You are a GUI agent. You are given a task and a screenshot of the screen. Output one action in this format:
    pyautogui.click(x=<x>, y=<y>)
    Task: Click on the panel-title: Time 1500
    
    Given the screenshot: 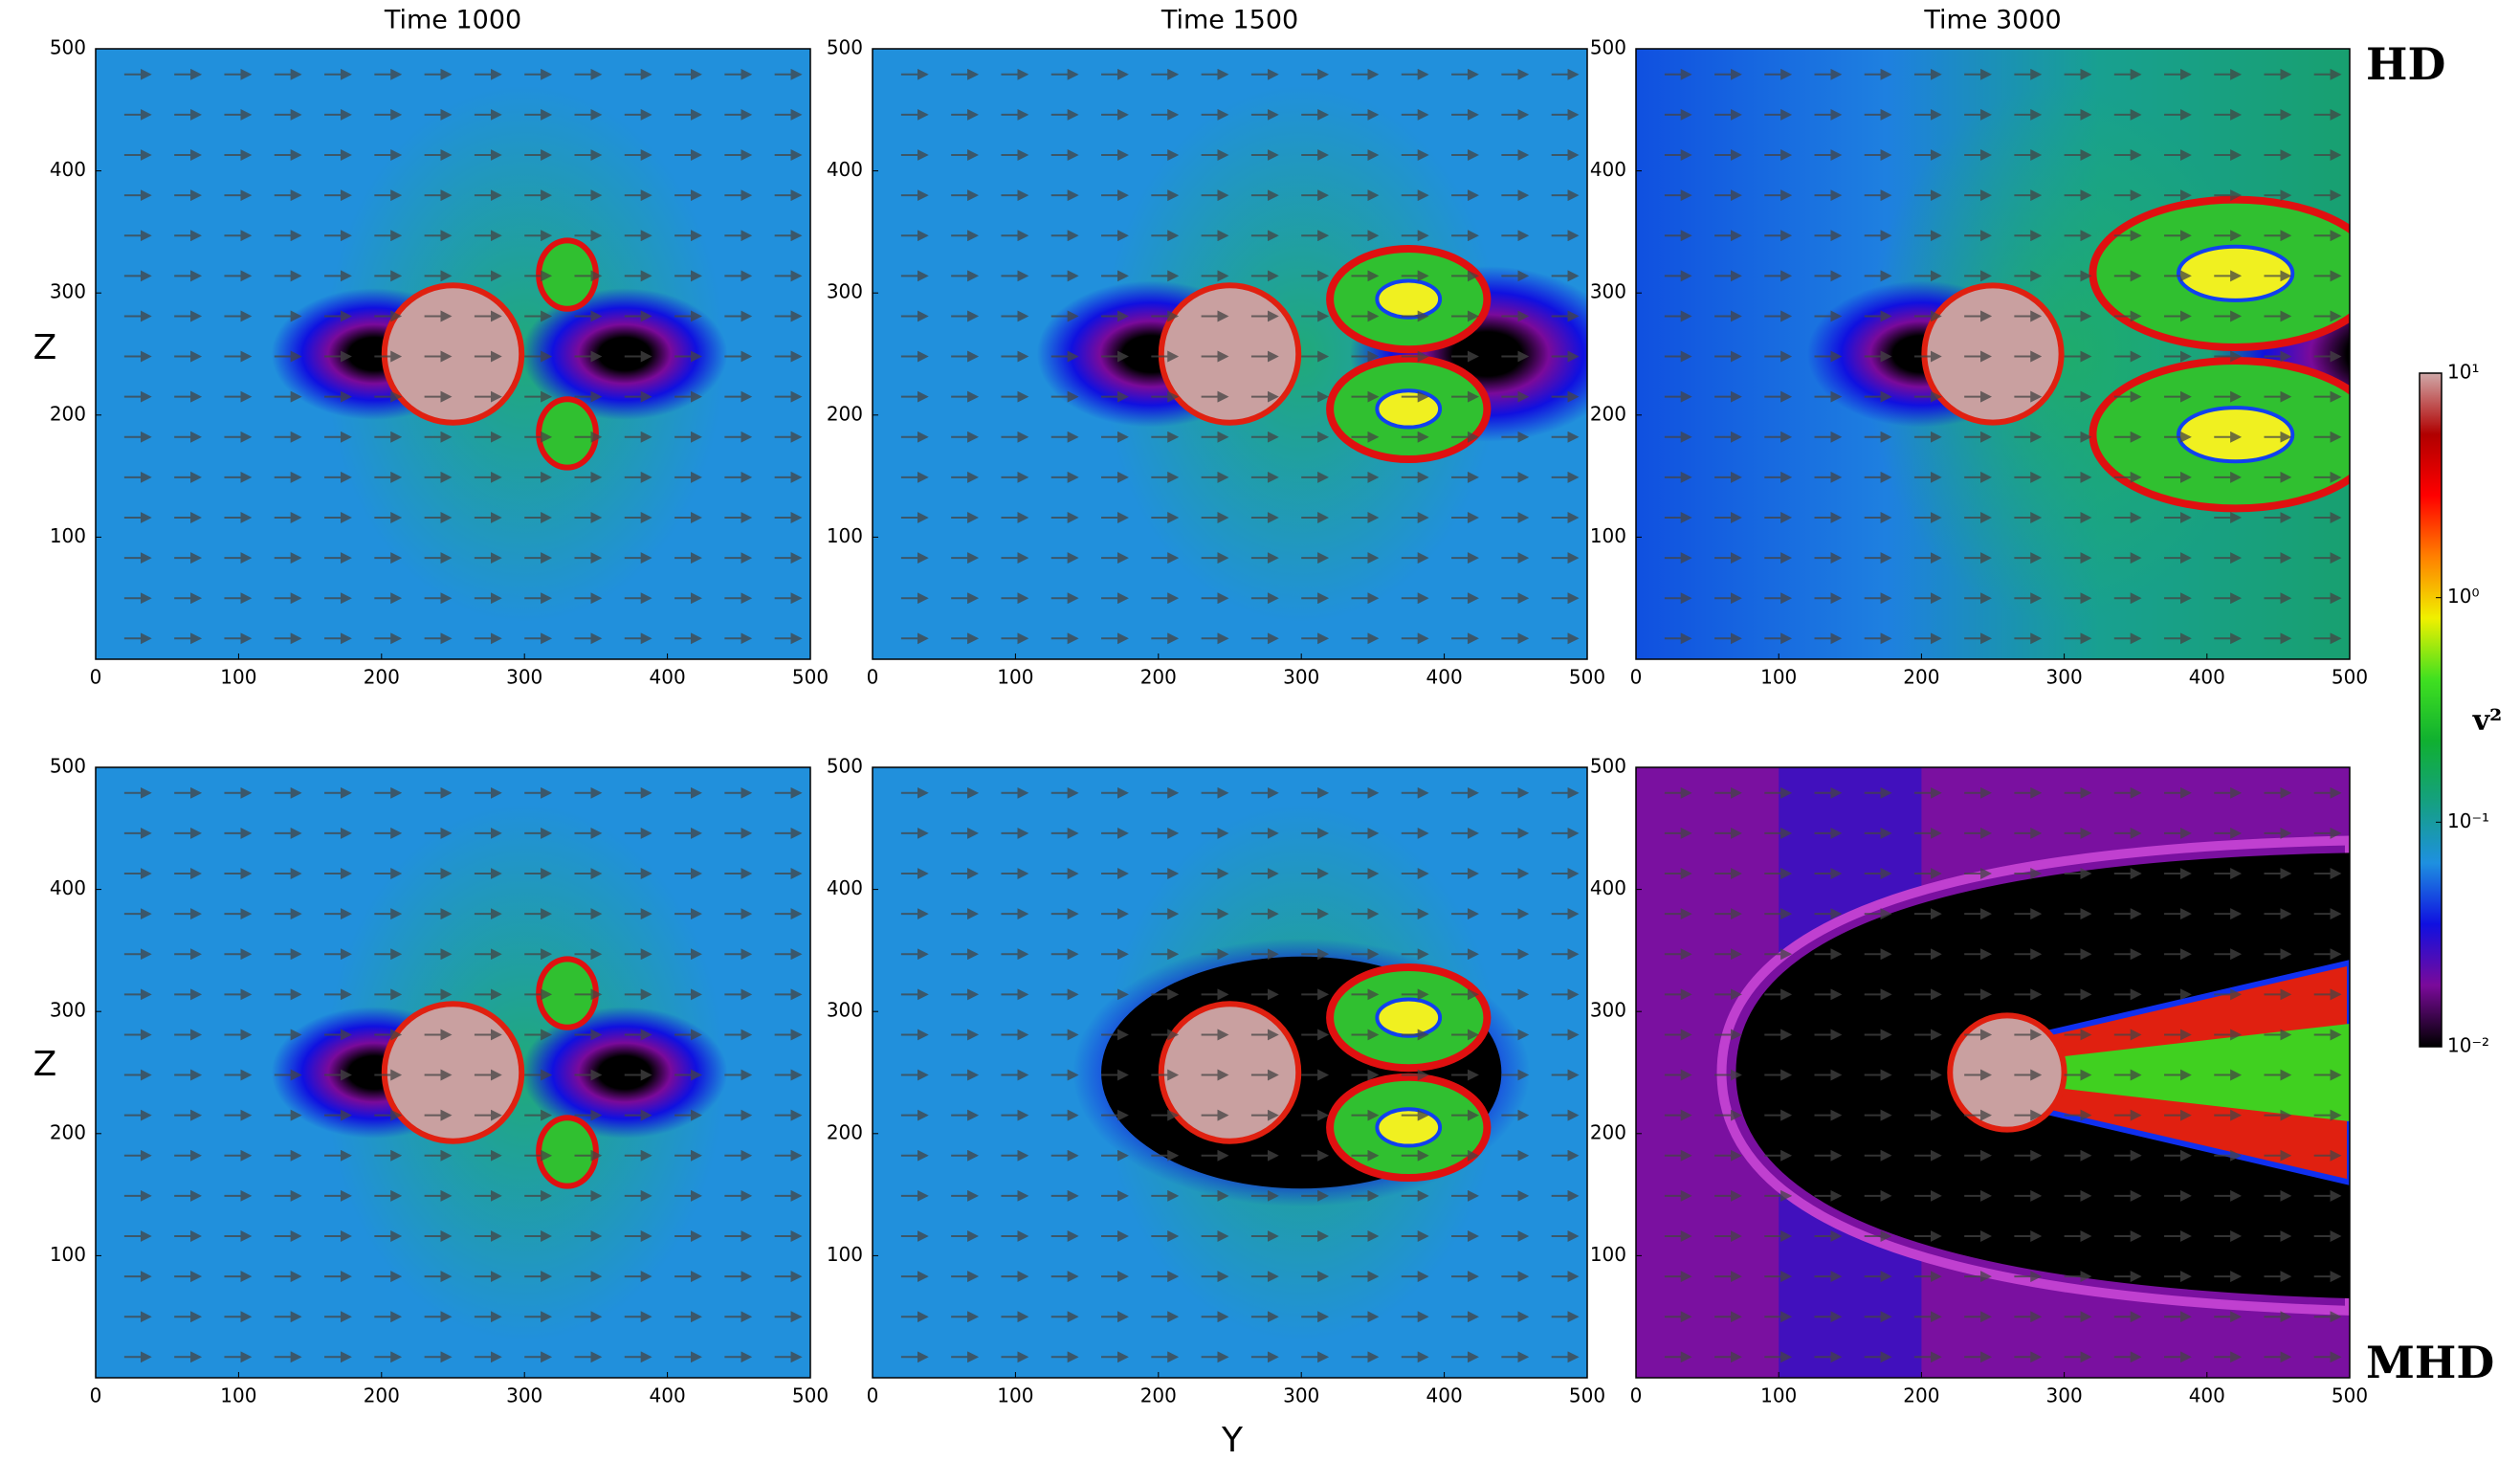 What is the action you would take?
    pyautogui.click(x=1230, y=20)
    